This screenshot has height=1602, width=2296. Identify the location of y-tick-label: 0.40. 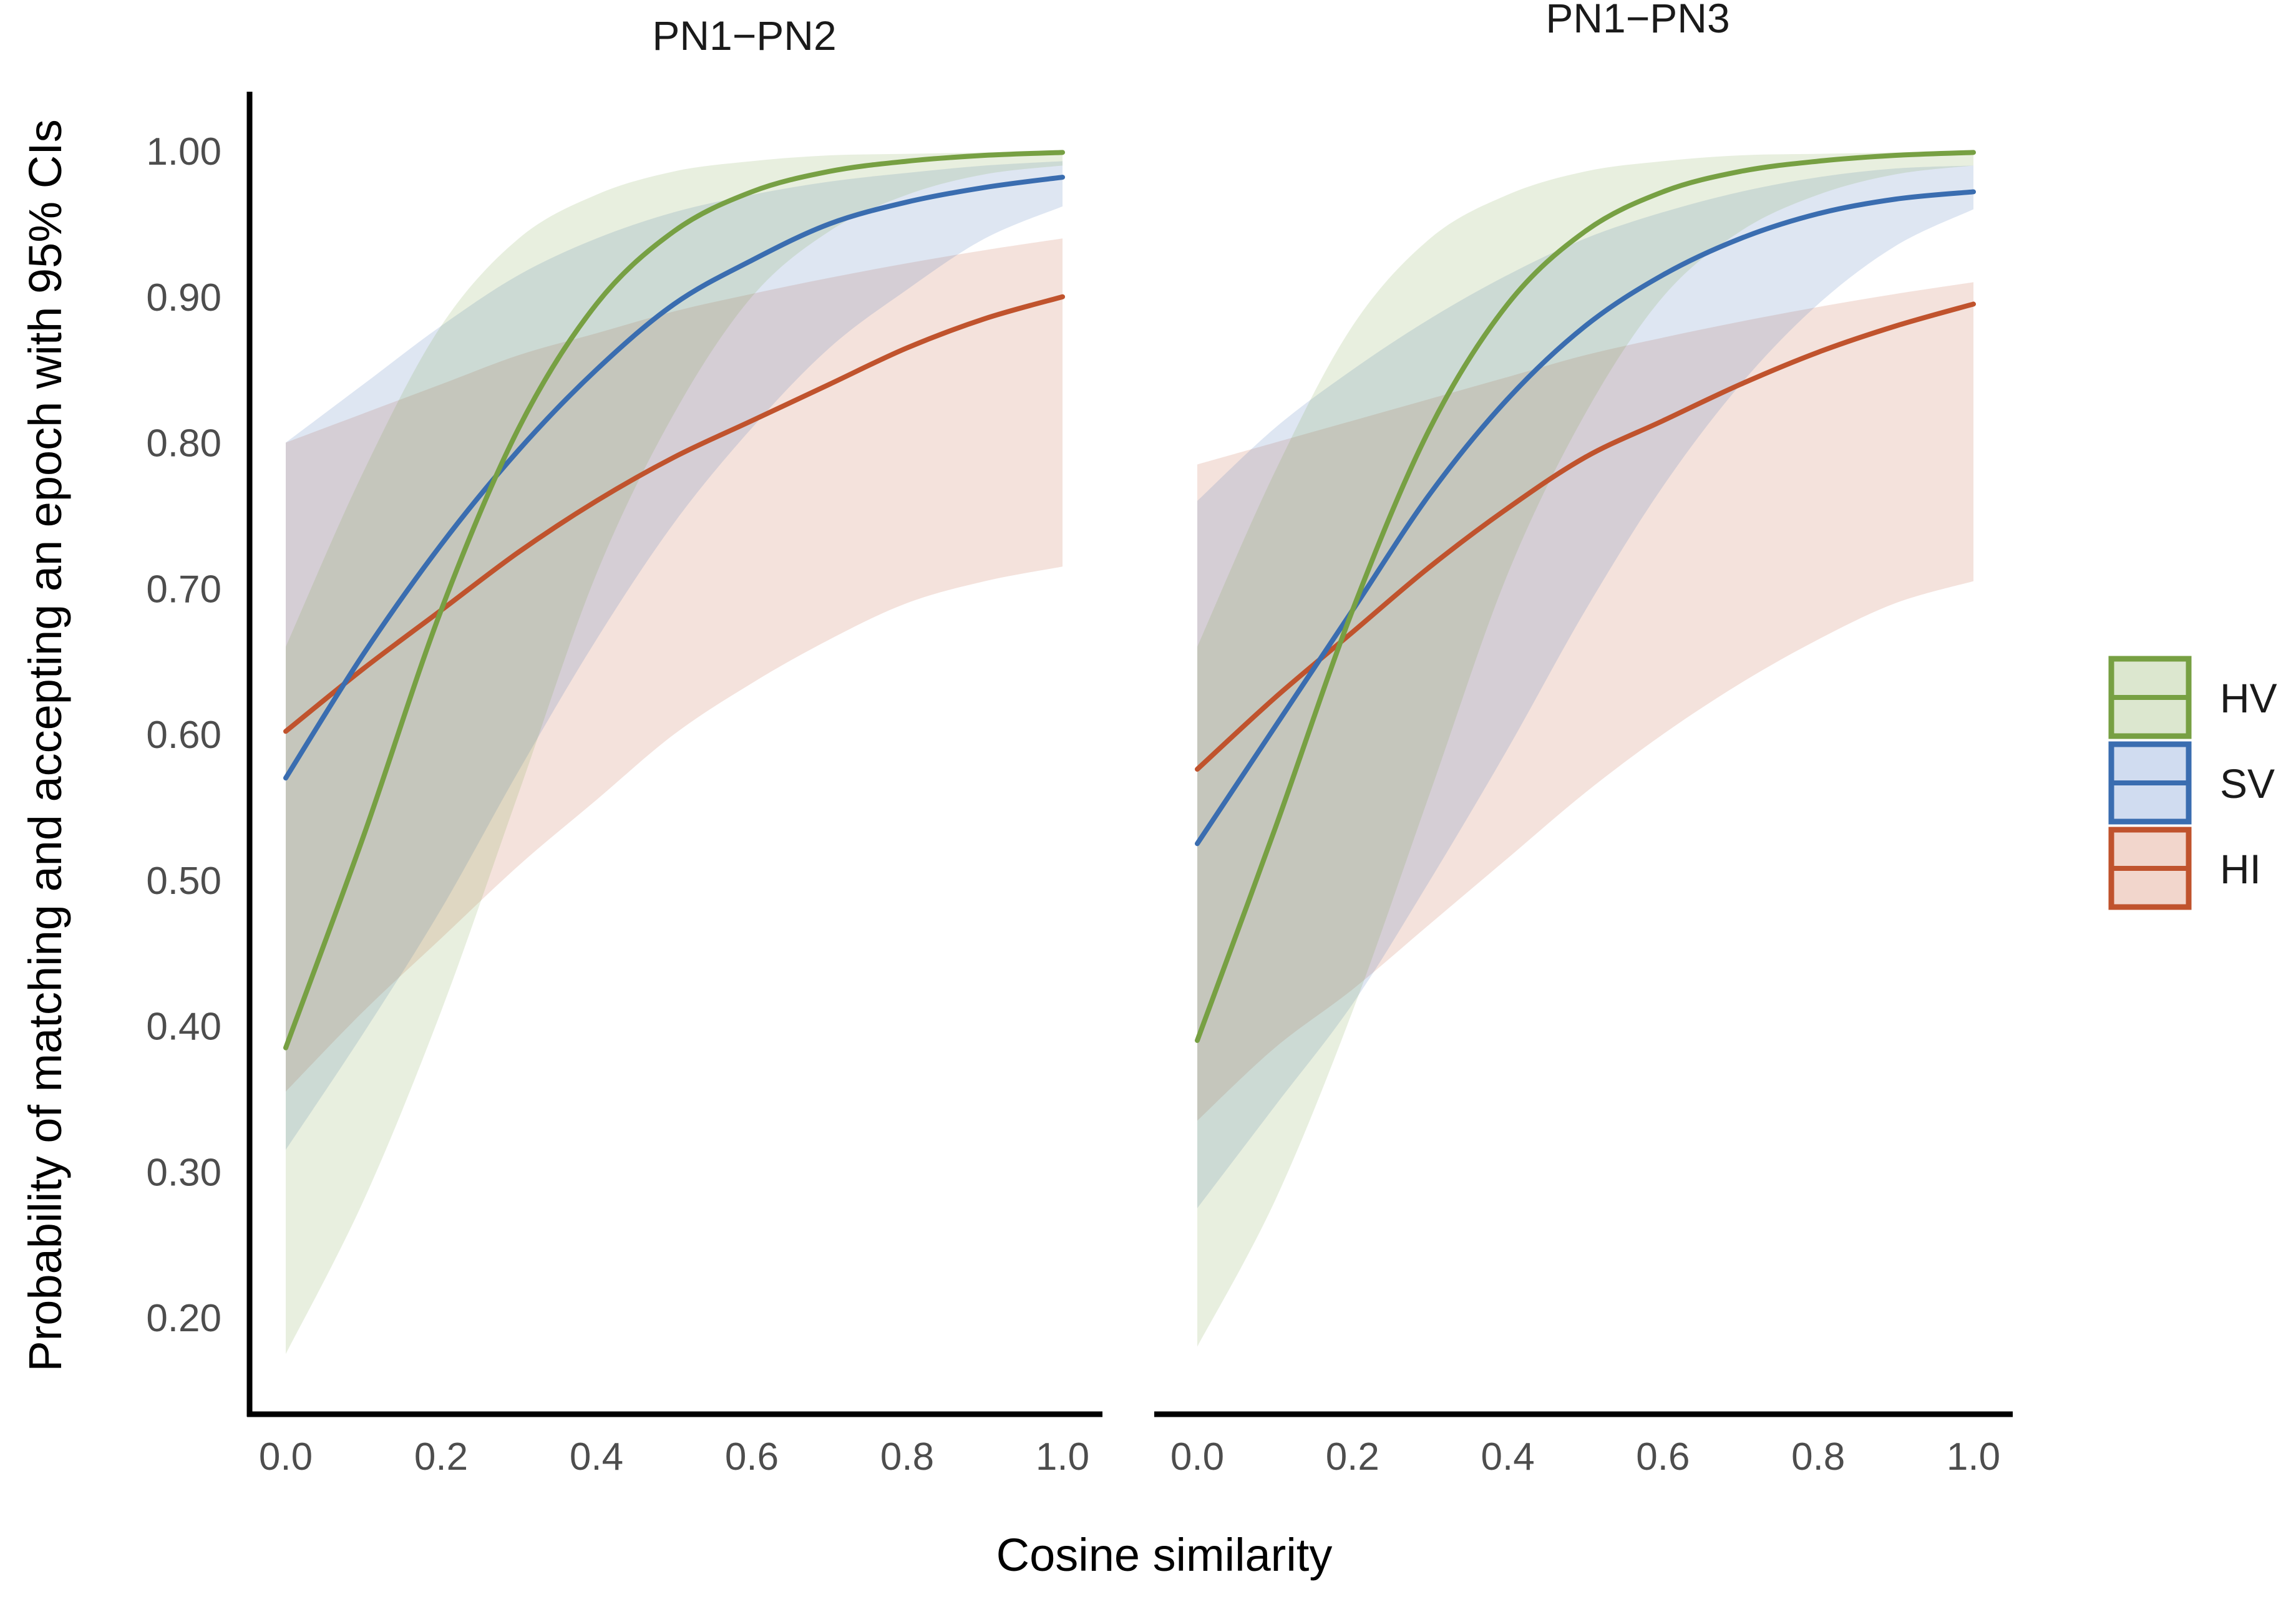
(183, 1027).